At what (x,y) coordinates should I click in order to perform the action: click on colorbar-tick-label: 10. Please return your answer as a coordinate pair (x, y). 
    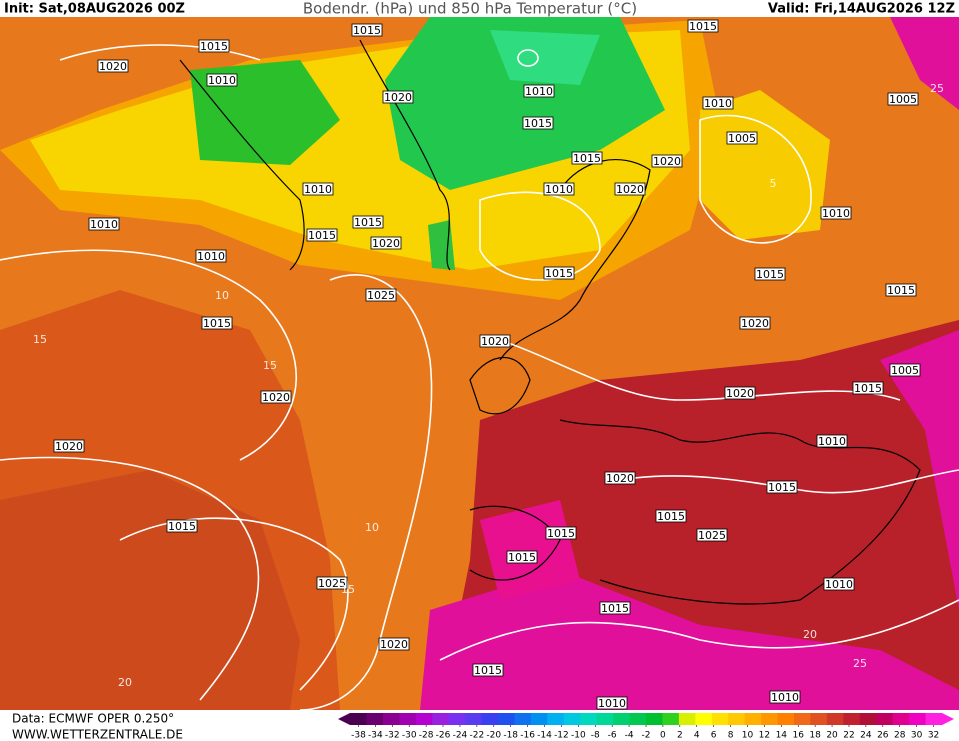
    Looking at the image, I should click on (748, 736).